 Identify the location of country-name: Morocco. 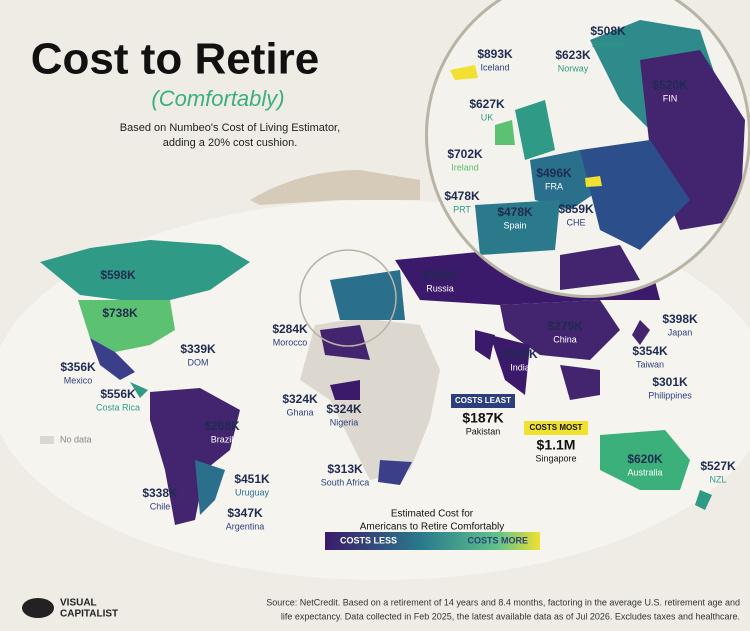
(290, 342).